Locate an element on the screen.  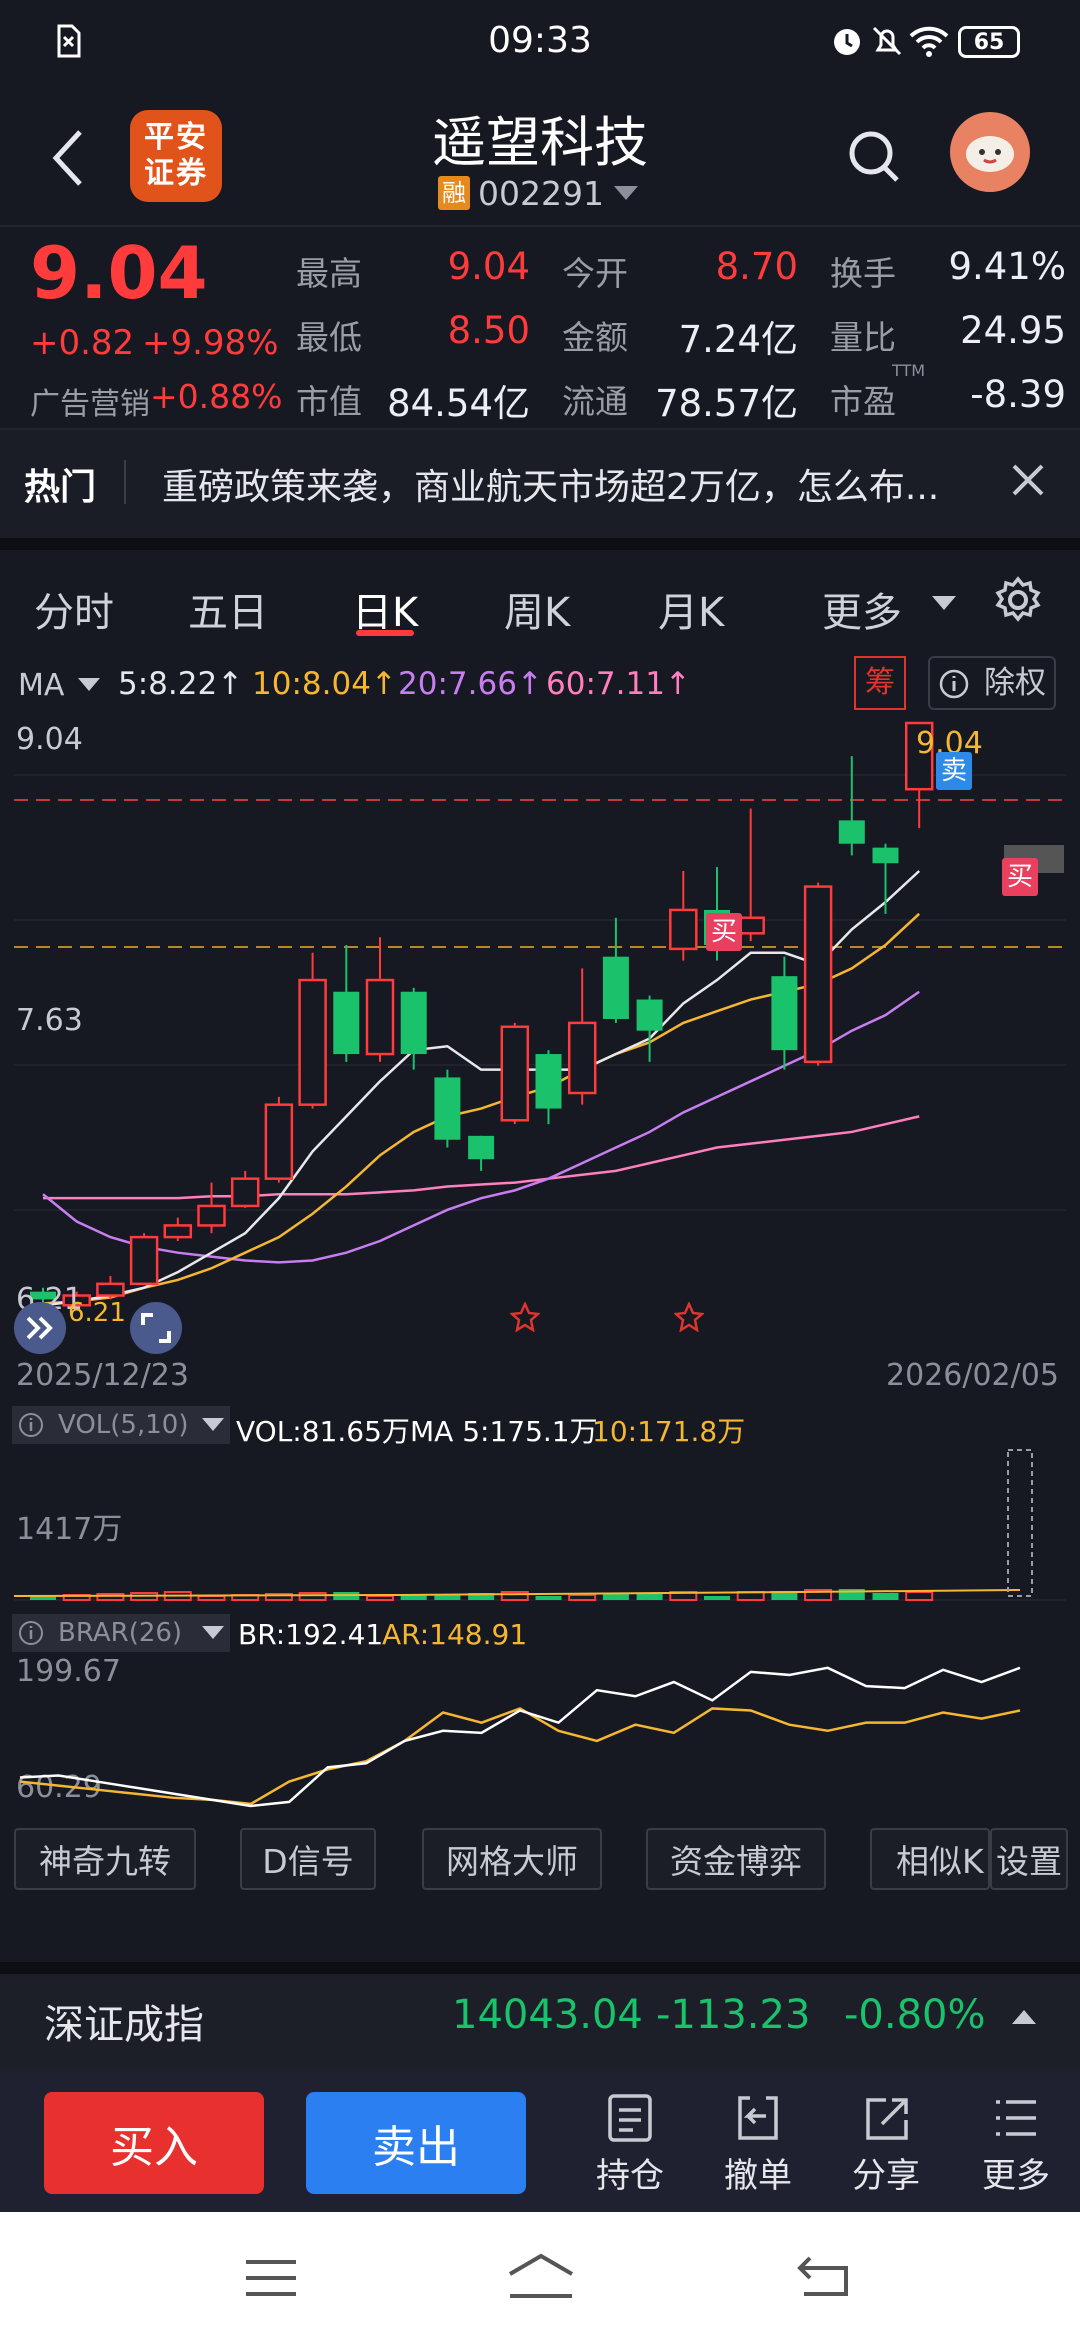
brar-chart is located at coordinates (540, 1735).